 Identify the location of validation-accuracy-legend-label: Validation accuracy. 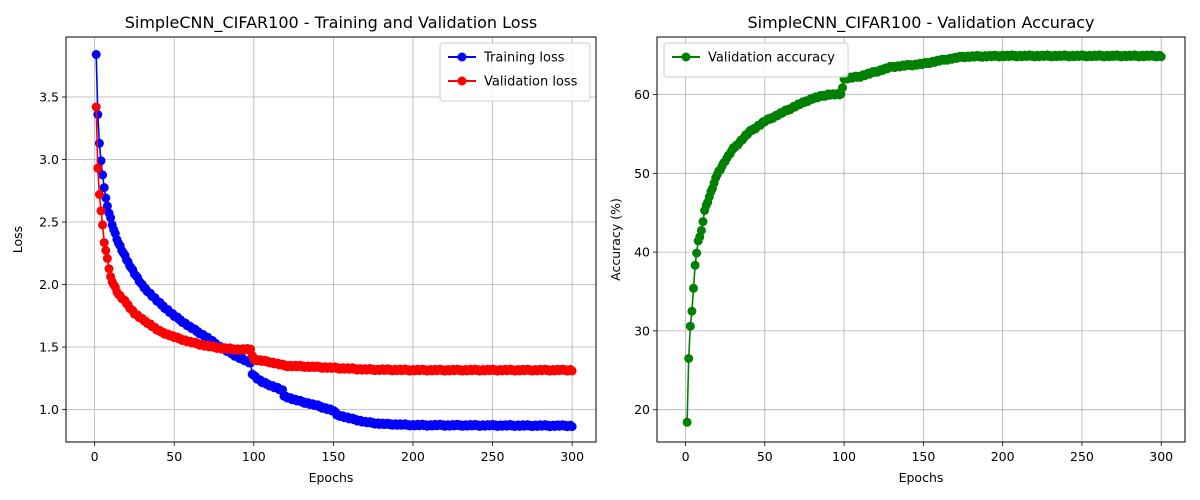
(771, 58).